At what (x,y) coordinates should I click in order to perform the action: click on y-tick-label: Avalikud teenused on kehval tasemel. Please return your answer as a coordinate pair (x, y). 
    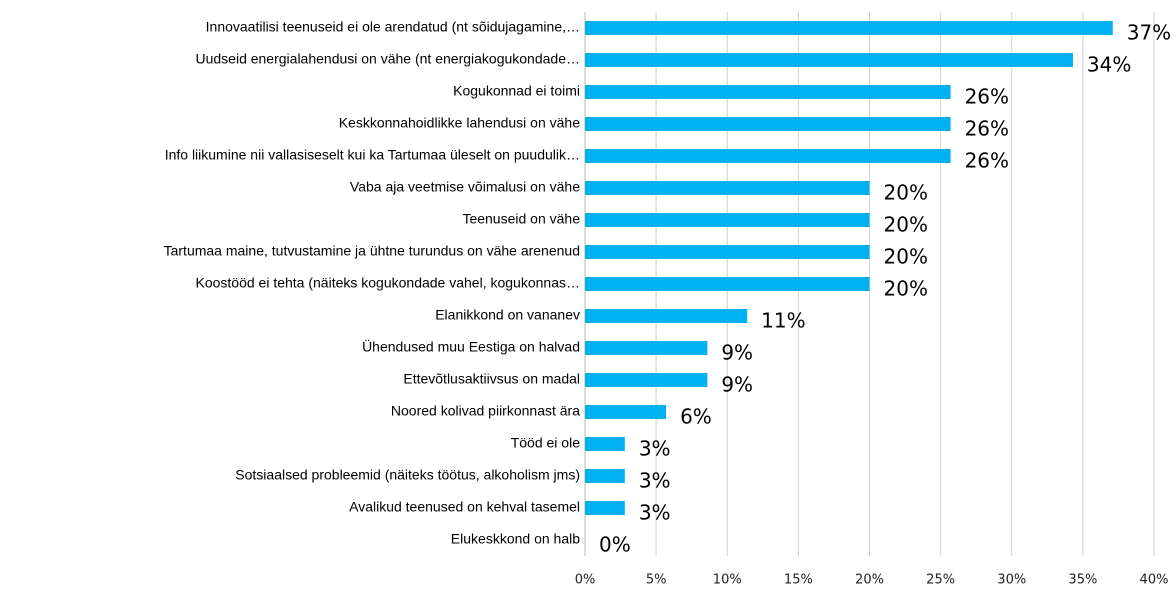
    Looking at the image, I should click on (464, 507).